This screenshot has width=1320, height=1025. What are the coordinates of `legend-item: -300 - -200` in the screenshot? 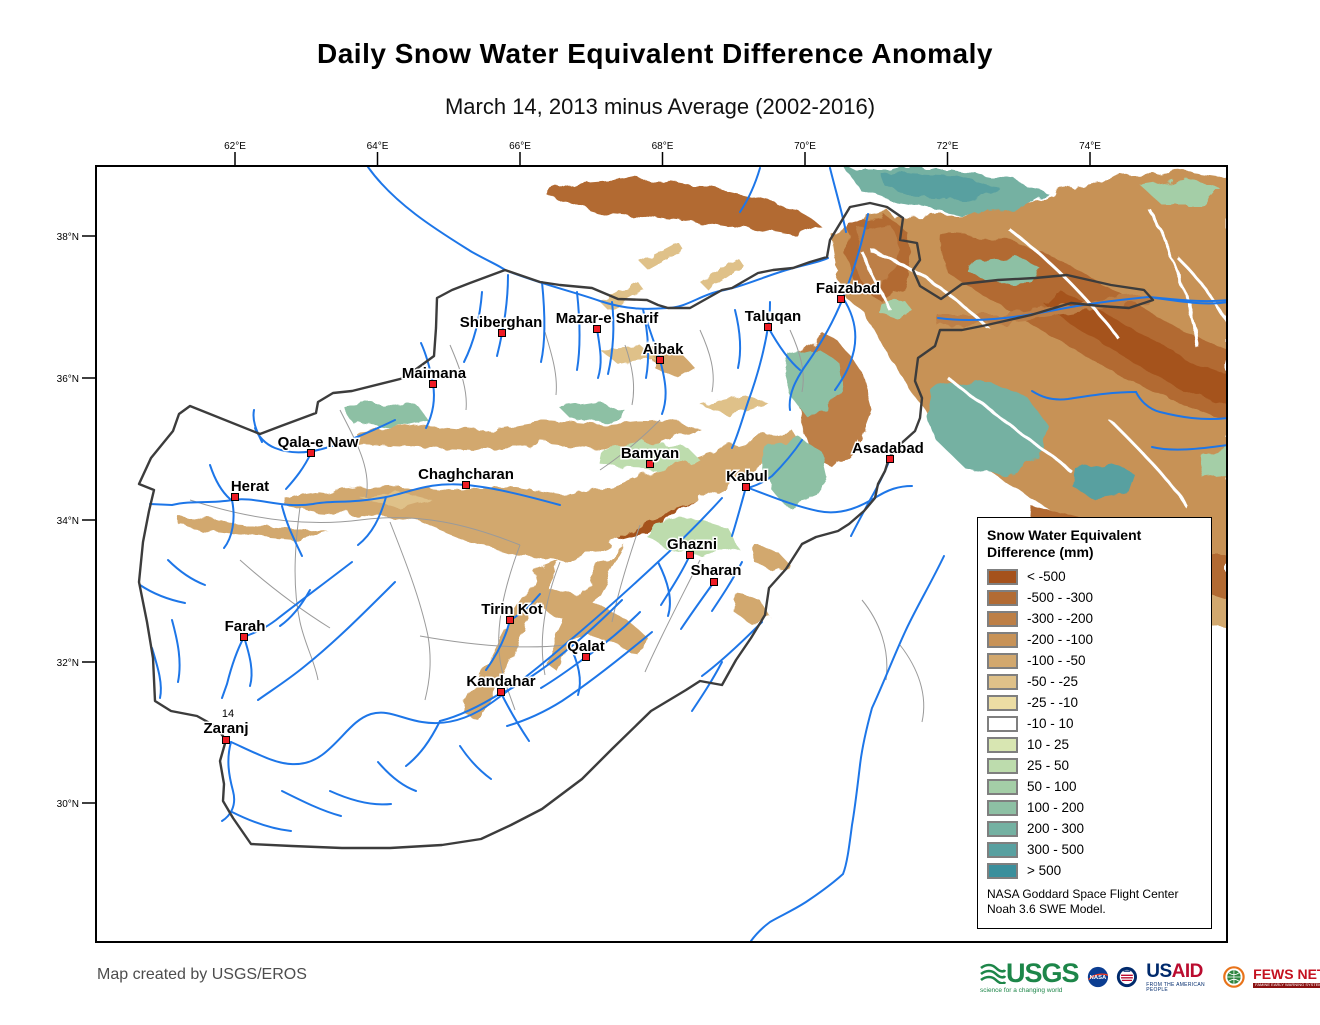 It's located at (1099, 618).